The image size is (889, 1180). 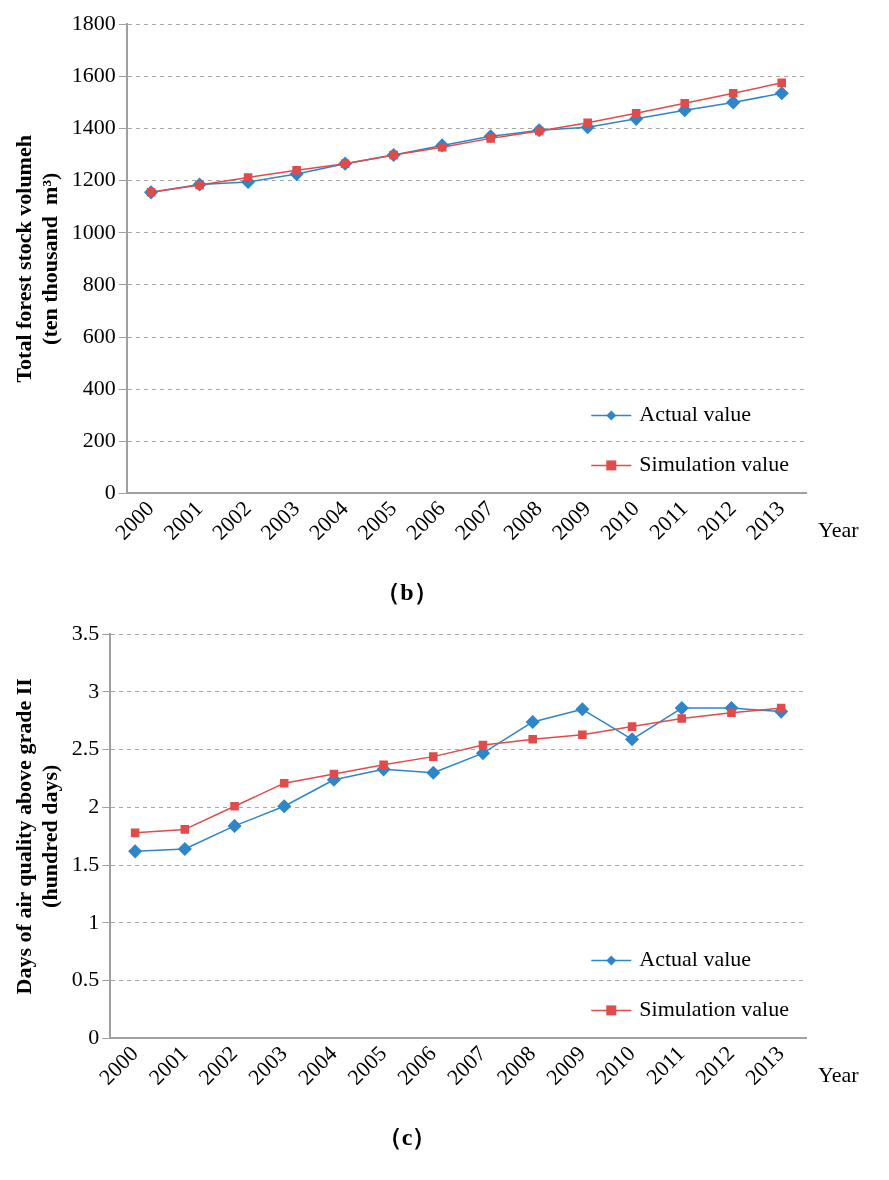 What do you see at coordinates (94, 806) in the screenshot?
I see `y-tick-label: 2` at bounding box center [94, 806].